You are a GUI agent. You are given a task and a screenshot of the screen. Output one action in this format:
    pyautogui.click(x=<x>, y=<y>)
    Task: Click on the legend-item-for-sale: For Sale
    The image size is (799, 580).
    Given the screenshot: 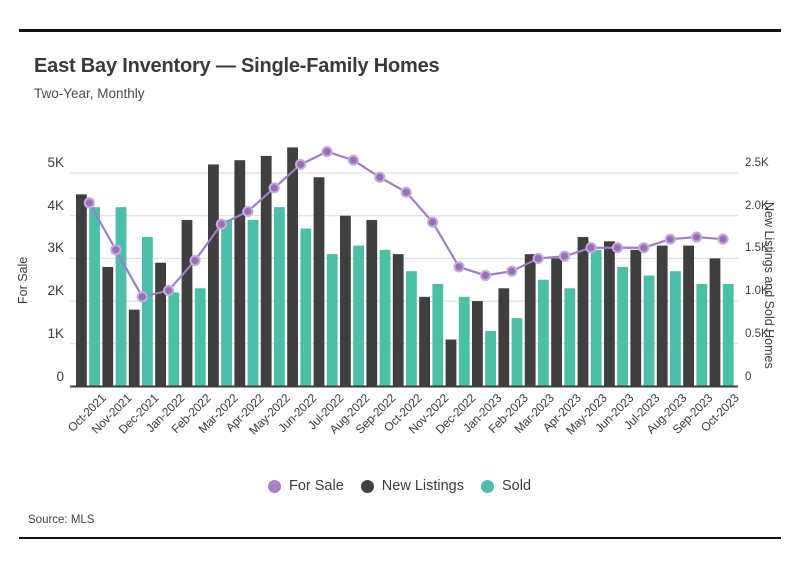 What is the action you would take?
    pyautogui.click(x=305, y=486)
    